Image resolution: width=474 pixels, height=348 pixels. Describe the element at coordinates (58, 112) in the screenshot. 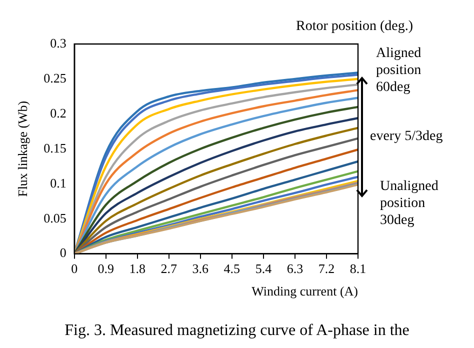

I see `y-tick-label: 0.2` at that location.